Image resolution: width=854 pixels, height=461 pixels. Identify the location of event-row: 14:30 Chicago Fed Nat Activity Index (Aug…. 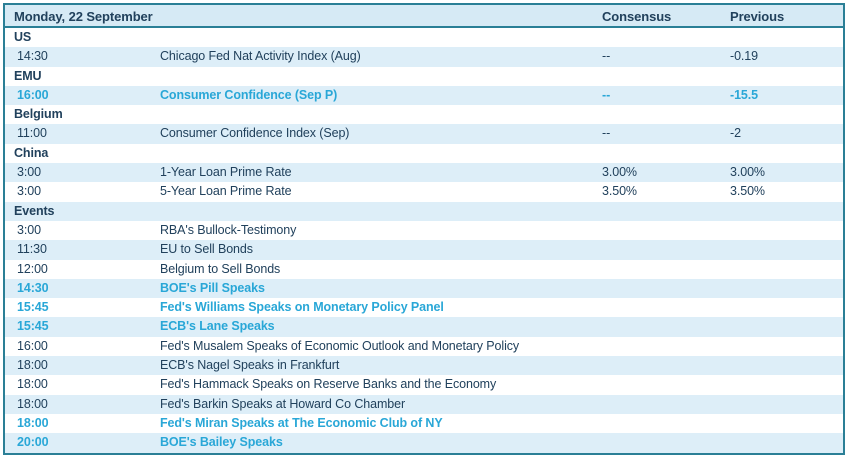
(424, 57).